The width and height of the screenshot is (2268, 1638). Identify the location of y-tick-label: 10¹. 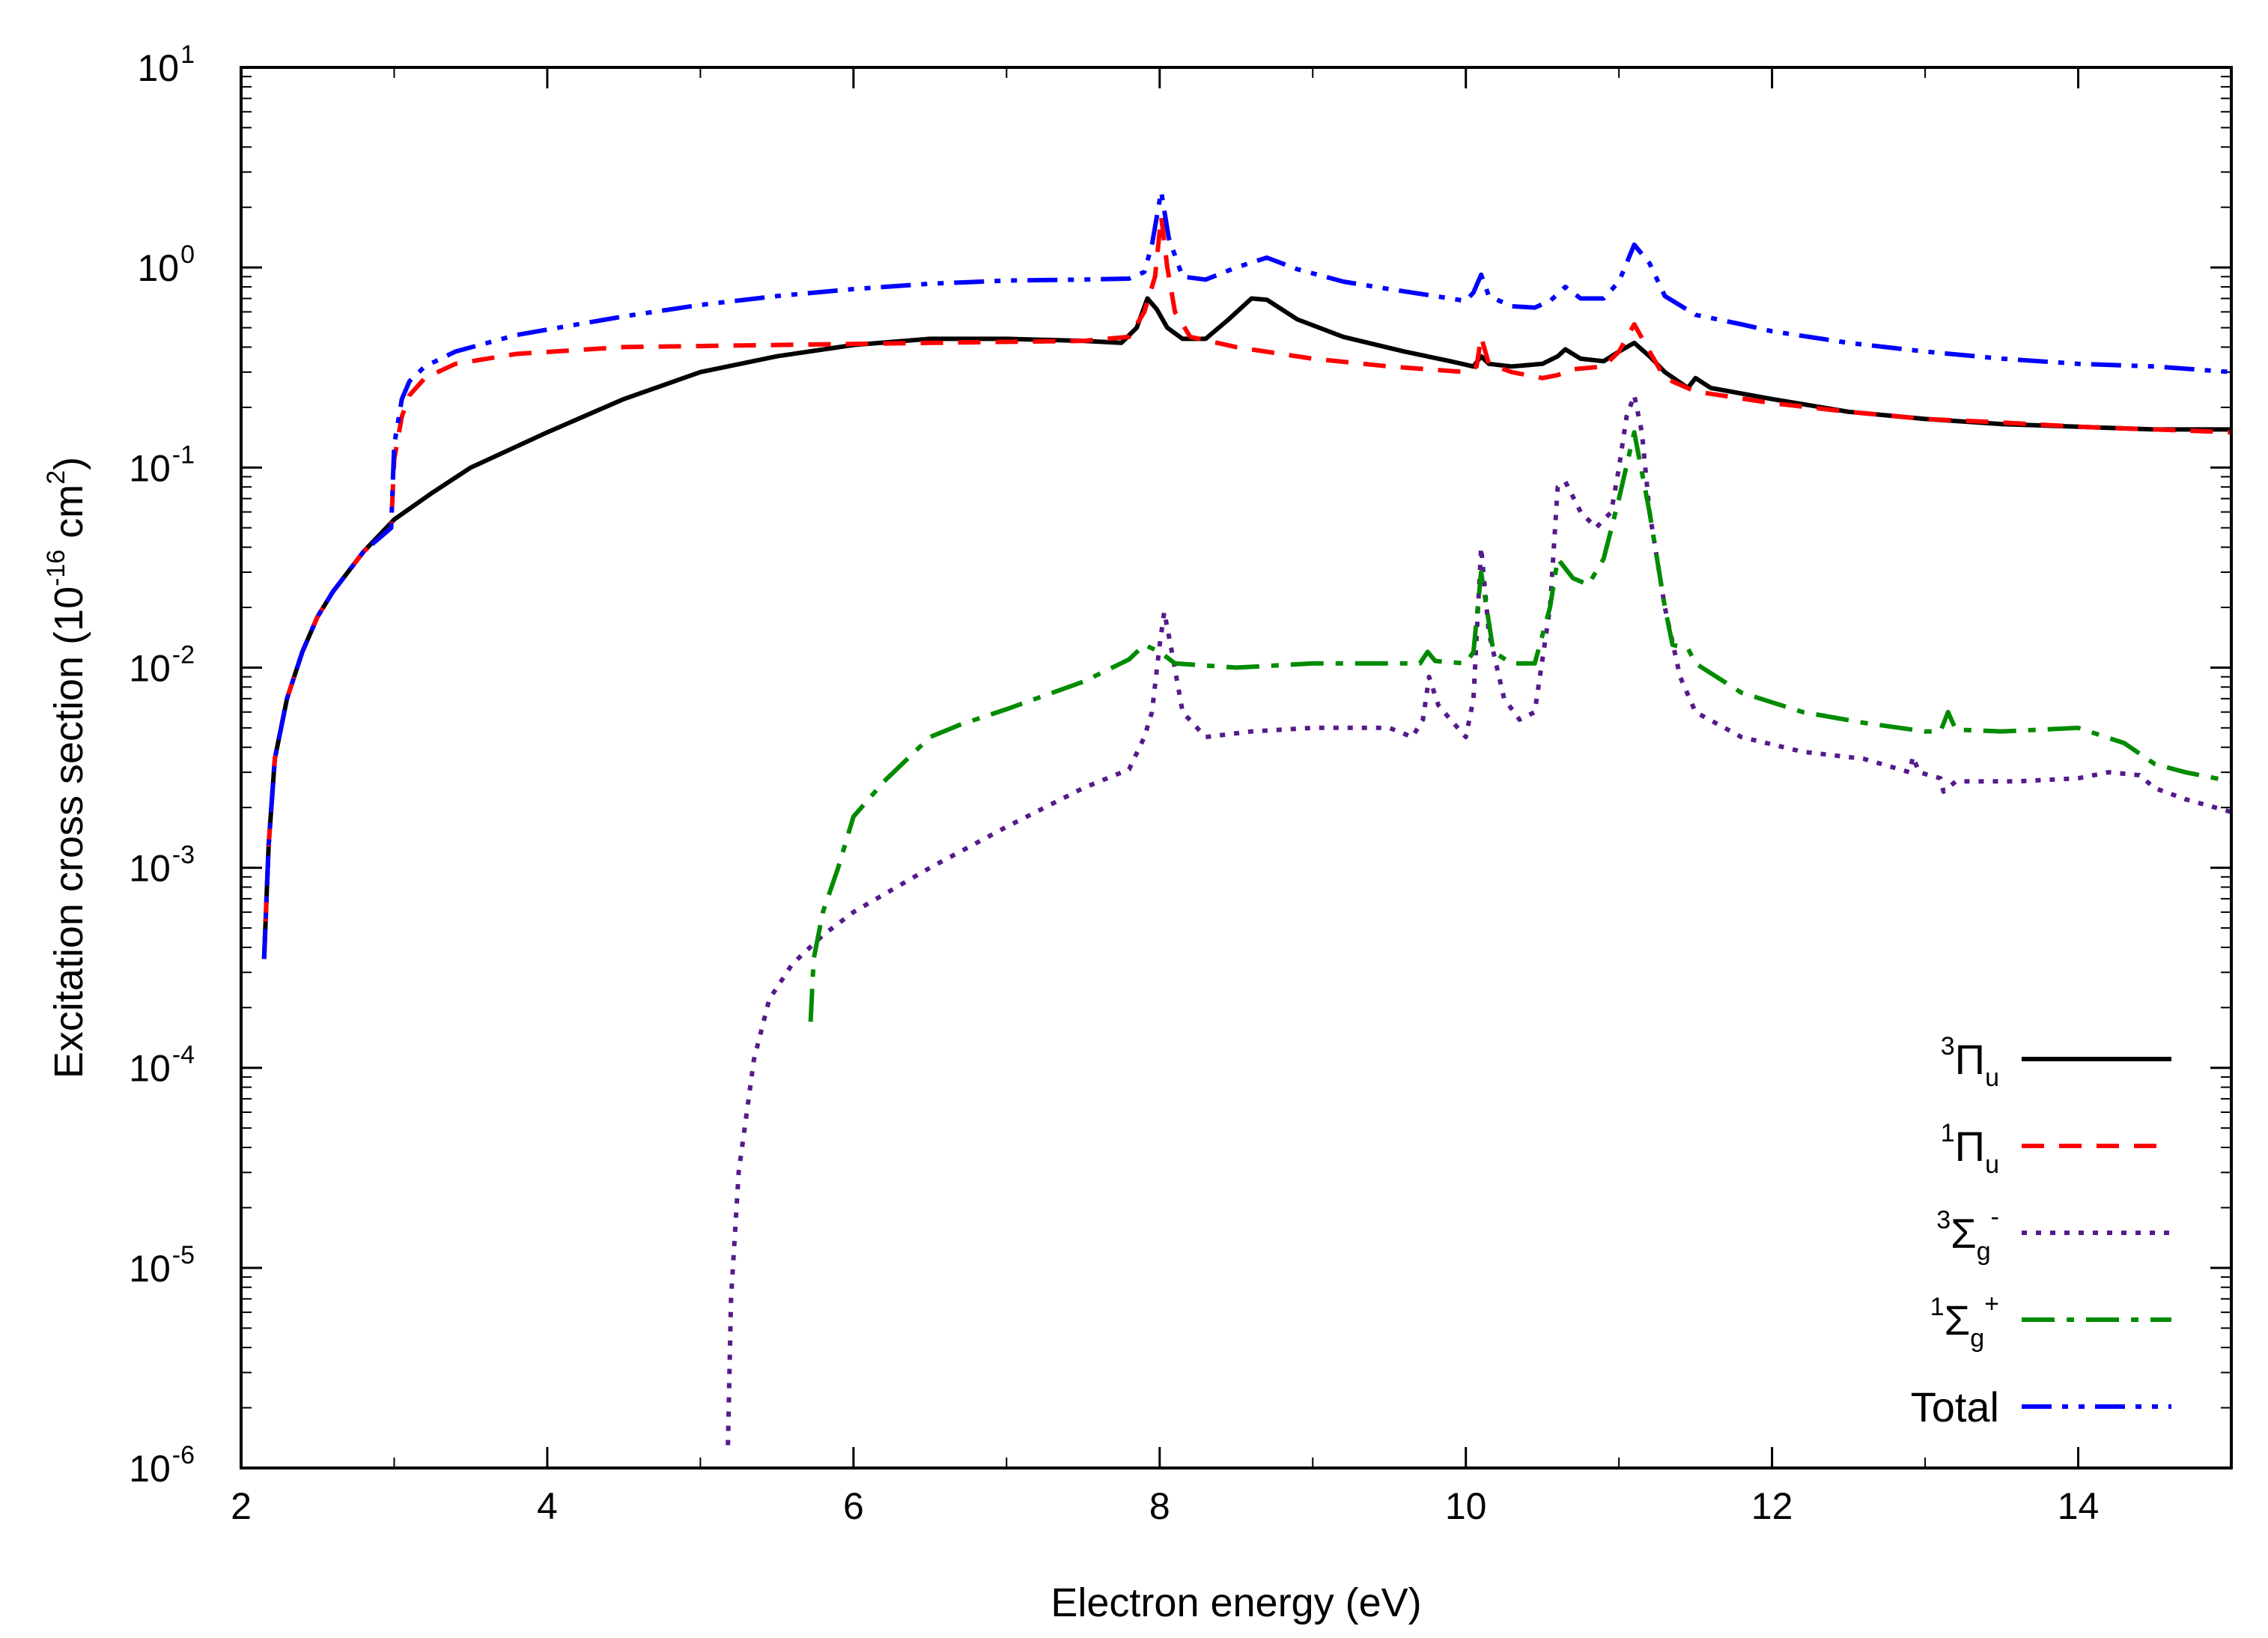
(166, 64).